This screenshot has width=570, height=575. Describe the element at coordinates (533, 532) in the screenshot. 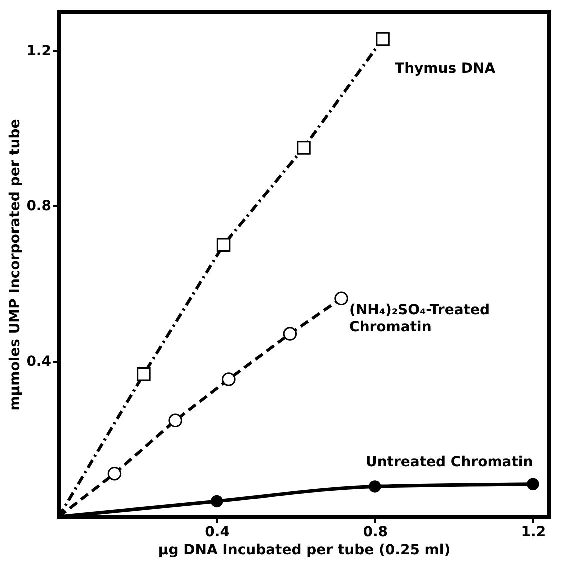

I see `x-tick-label: 1.2` at that location.